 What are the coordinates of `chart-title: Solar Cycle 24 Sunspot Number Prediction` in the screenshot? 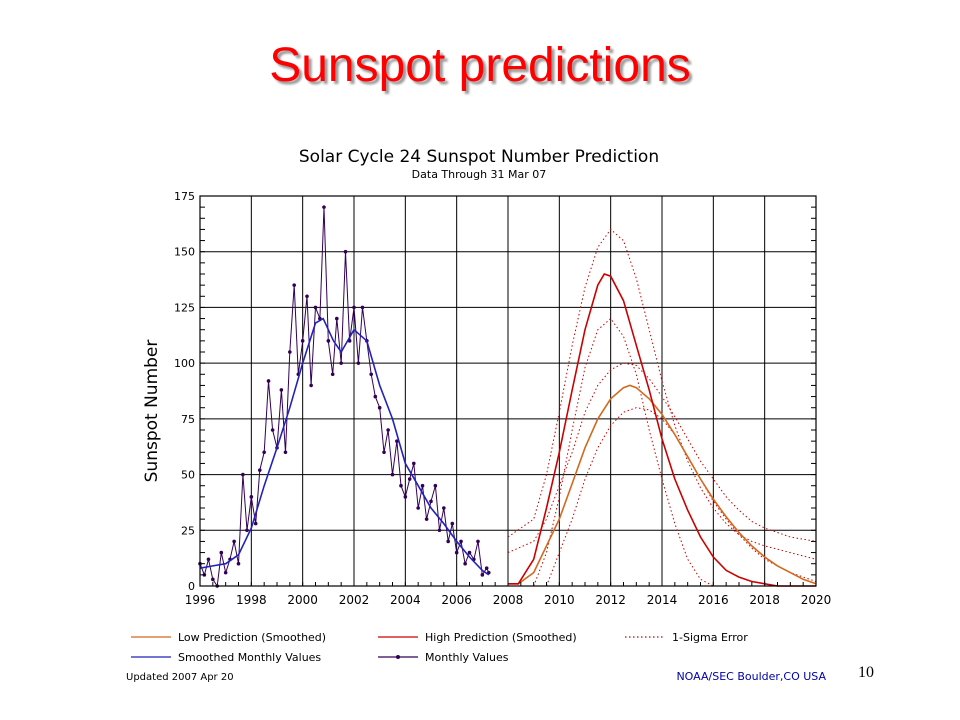 It's located at (479, 157).